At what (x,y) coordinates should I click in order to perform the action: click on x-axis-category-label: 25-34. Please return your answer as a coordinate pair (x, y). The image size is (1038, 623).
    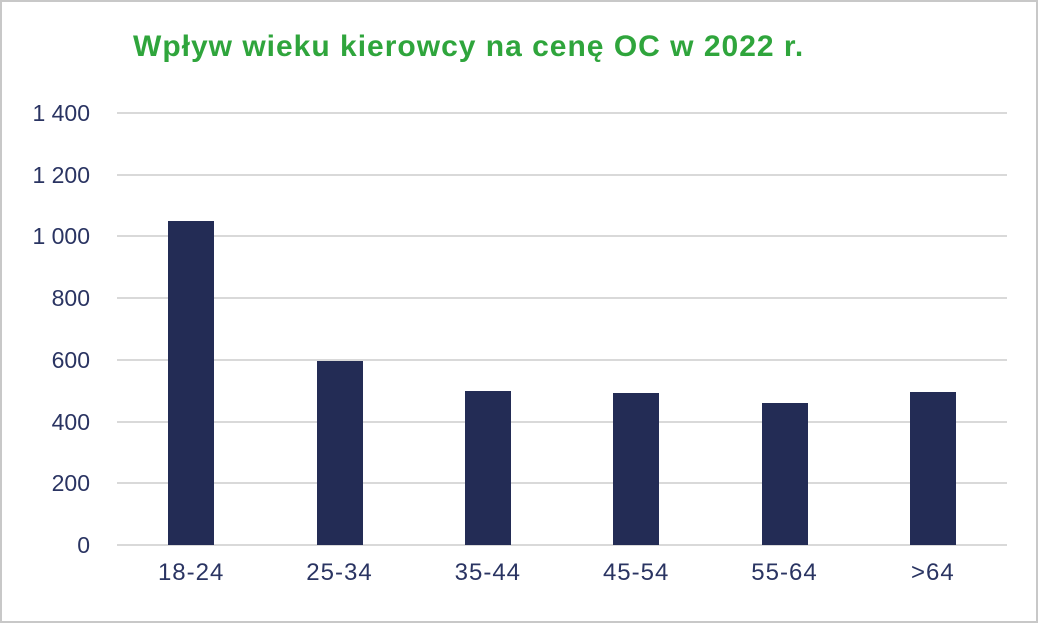
    Looking at the image, I should click on (339, 572).